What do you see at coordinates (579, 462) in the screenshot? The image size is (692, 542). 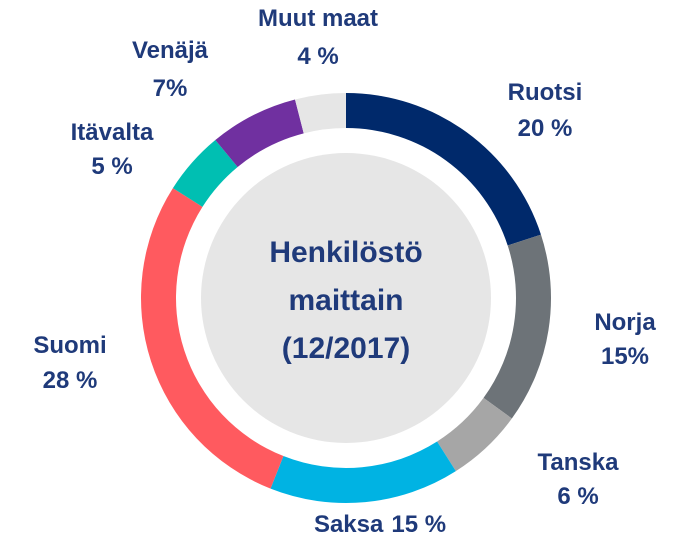 I see `category-label: Tanska` at bounding box center [579, 462].